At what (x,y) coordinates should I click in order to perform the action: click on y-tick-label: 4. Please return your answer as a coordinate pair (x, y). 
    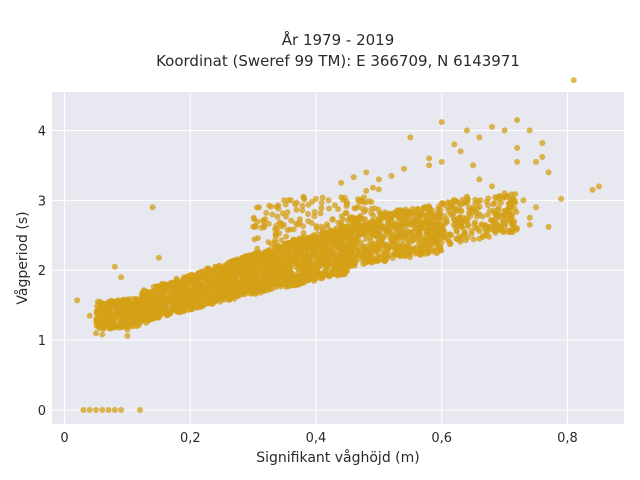
    Looking at the image, I should click on (42, 131).